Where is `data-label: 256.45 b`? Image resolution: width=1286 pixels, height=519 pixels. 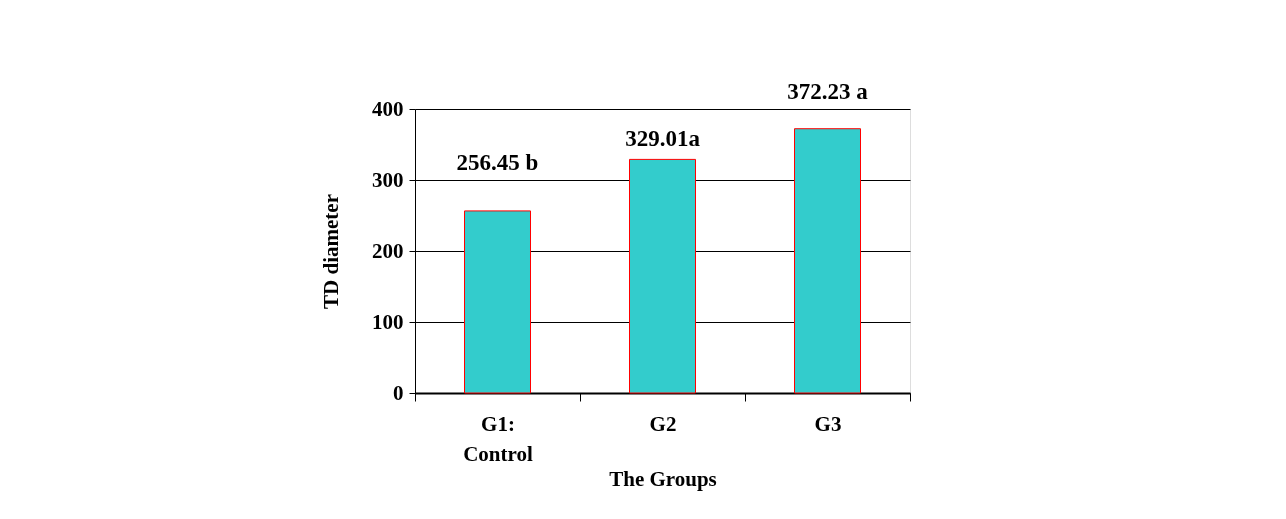
data-label: 256.45 b is located at coordinates (497, 162).